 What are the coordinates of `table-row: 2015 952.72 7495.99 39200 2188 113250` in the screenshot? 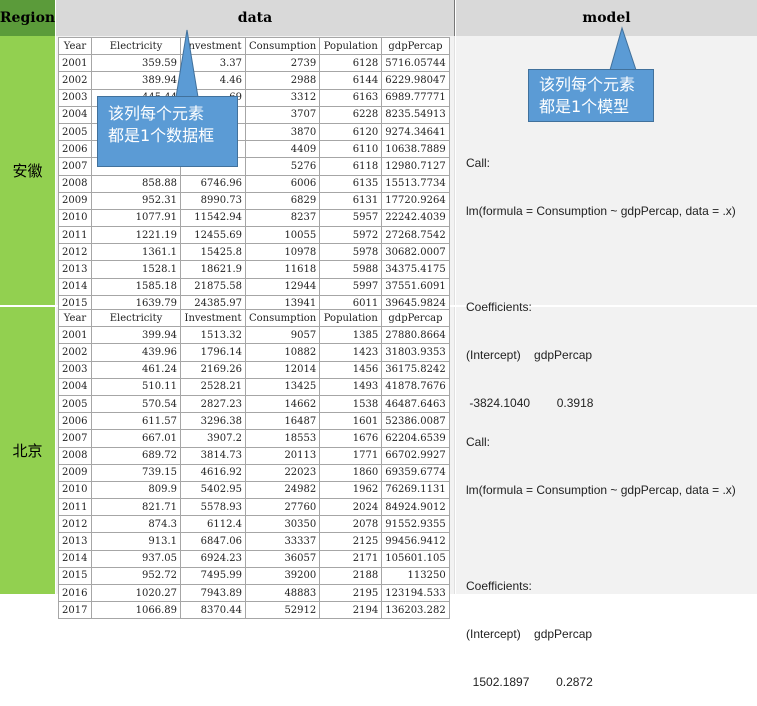 It's located at (254, 576).